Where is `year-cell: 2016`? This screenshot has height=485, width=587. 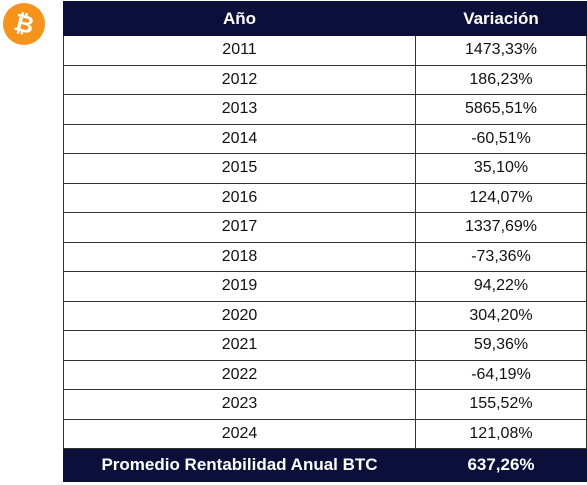 year-cell: 2016 is located at coordinates (239, 197).